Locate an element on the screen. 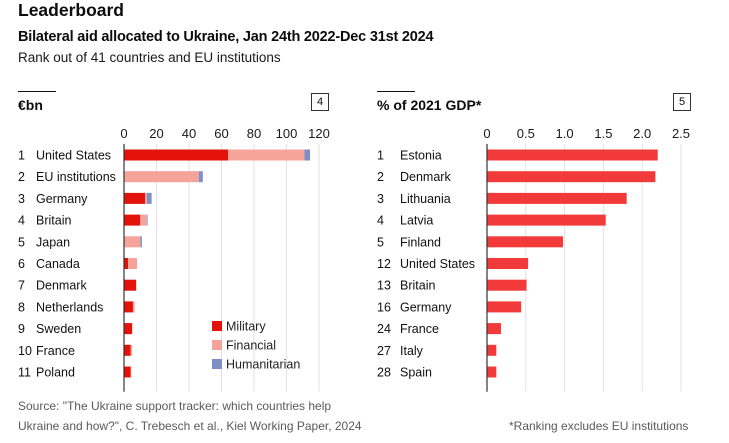  gdp-rank-label: 4 is located at coordinates (380, 221).